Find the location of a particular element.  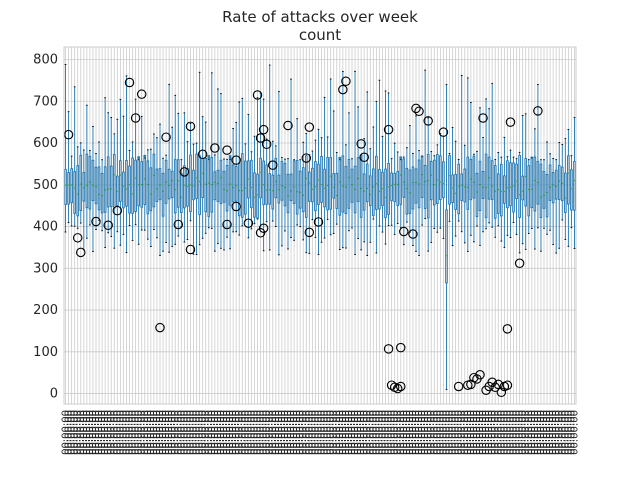

y-tick-label: 300 is located at coordinates (45, 268).